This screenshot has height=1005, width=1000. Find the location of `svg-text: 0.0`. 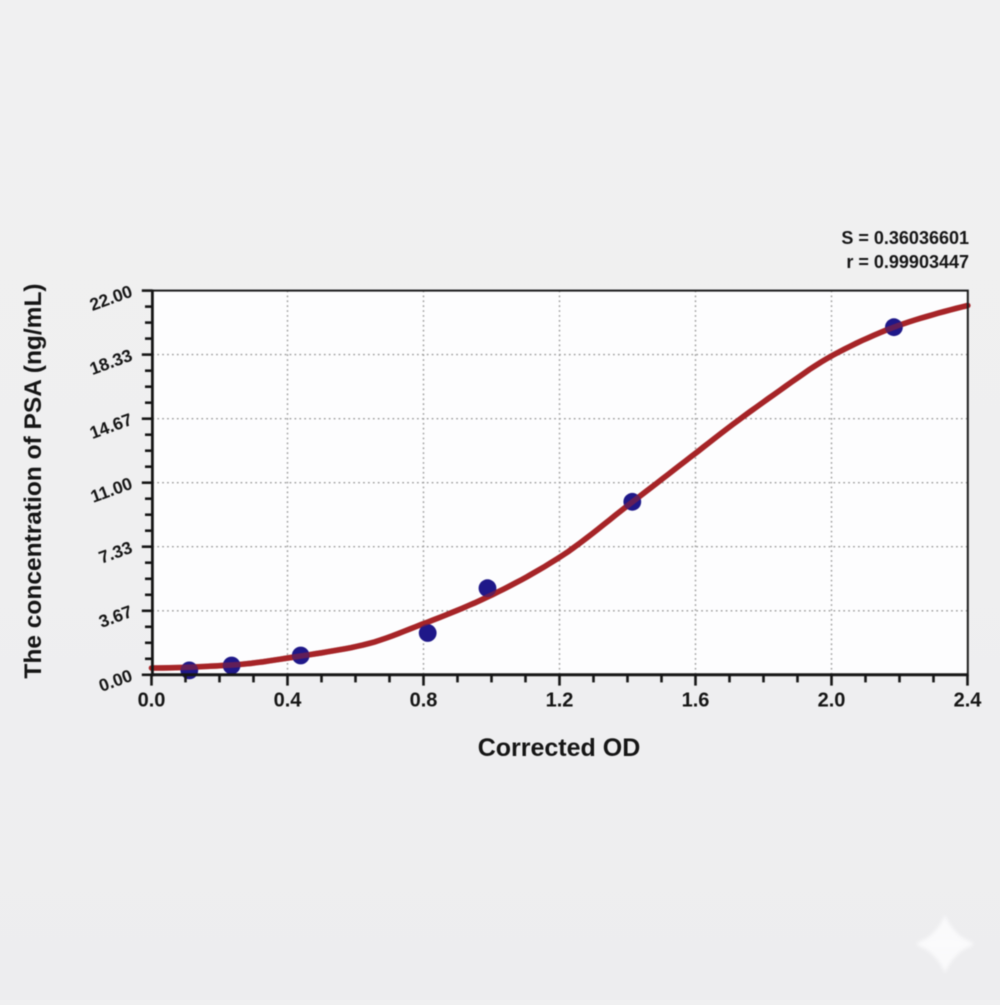

svg-text: 0.0 is located at coordinates (152, 701).